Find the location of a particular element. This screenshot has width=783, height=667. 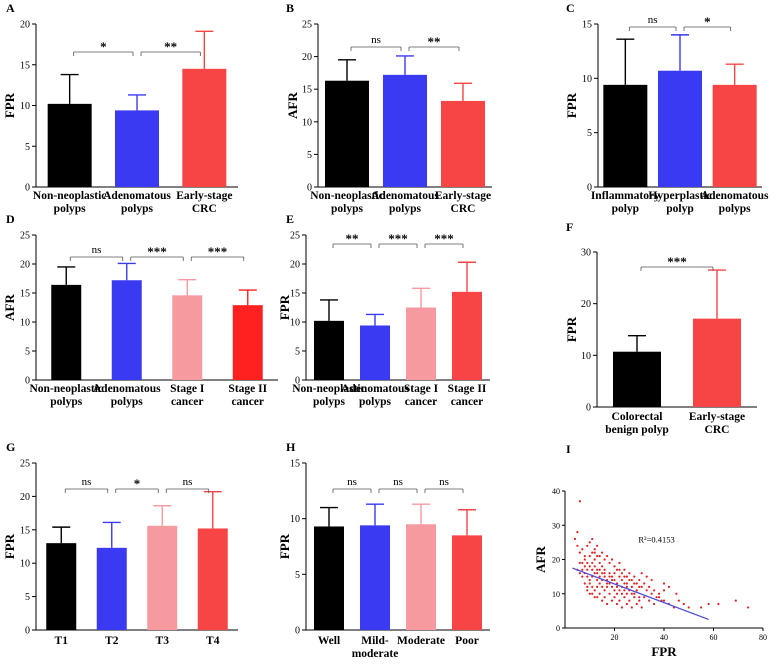

category-label-line: T4 is located at coordinates (213, 641).